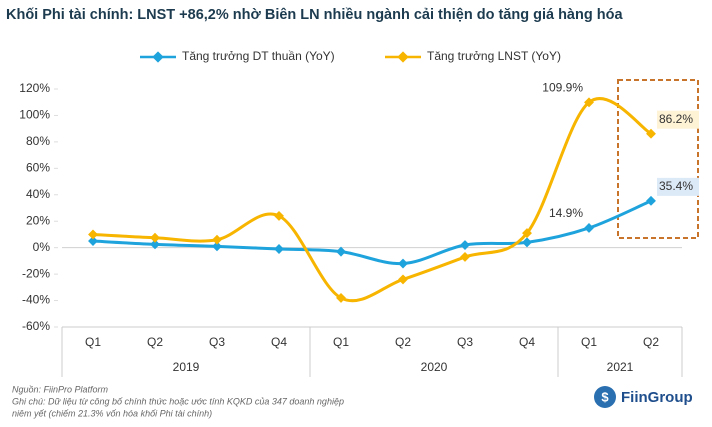 The width and height of the screenshot is (712, 427). Describe the element at coordinates (60, 389) in the screenshot. I see `source: Nguồn: FiinPro Platform` at that location.